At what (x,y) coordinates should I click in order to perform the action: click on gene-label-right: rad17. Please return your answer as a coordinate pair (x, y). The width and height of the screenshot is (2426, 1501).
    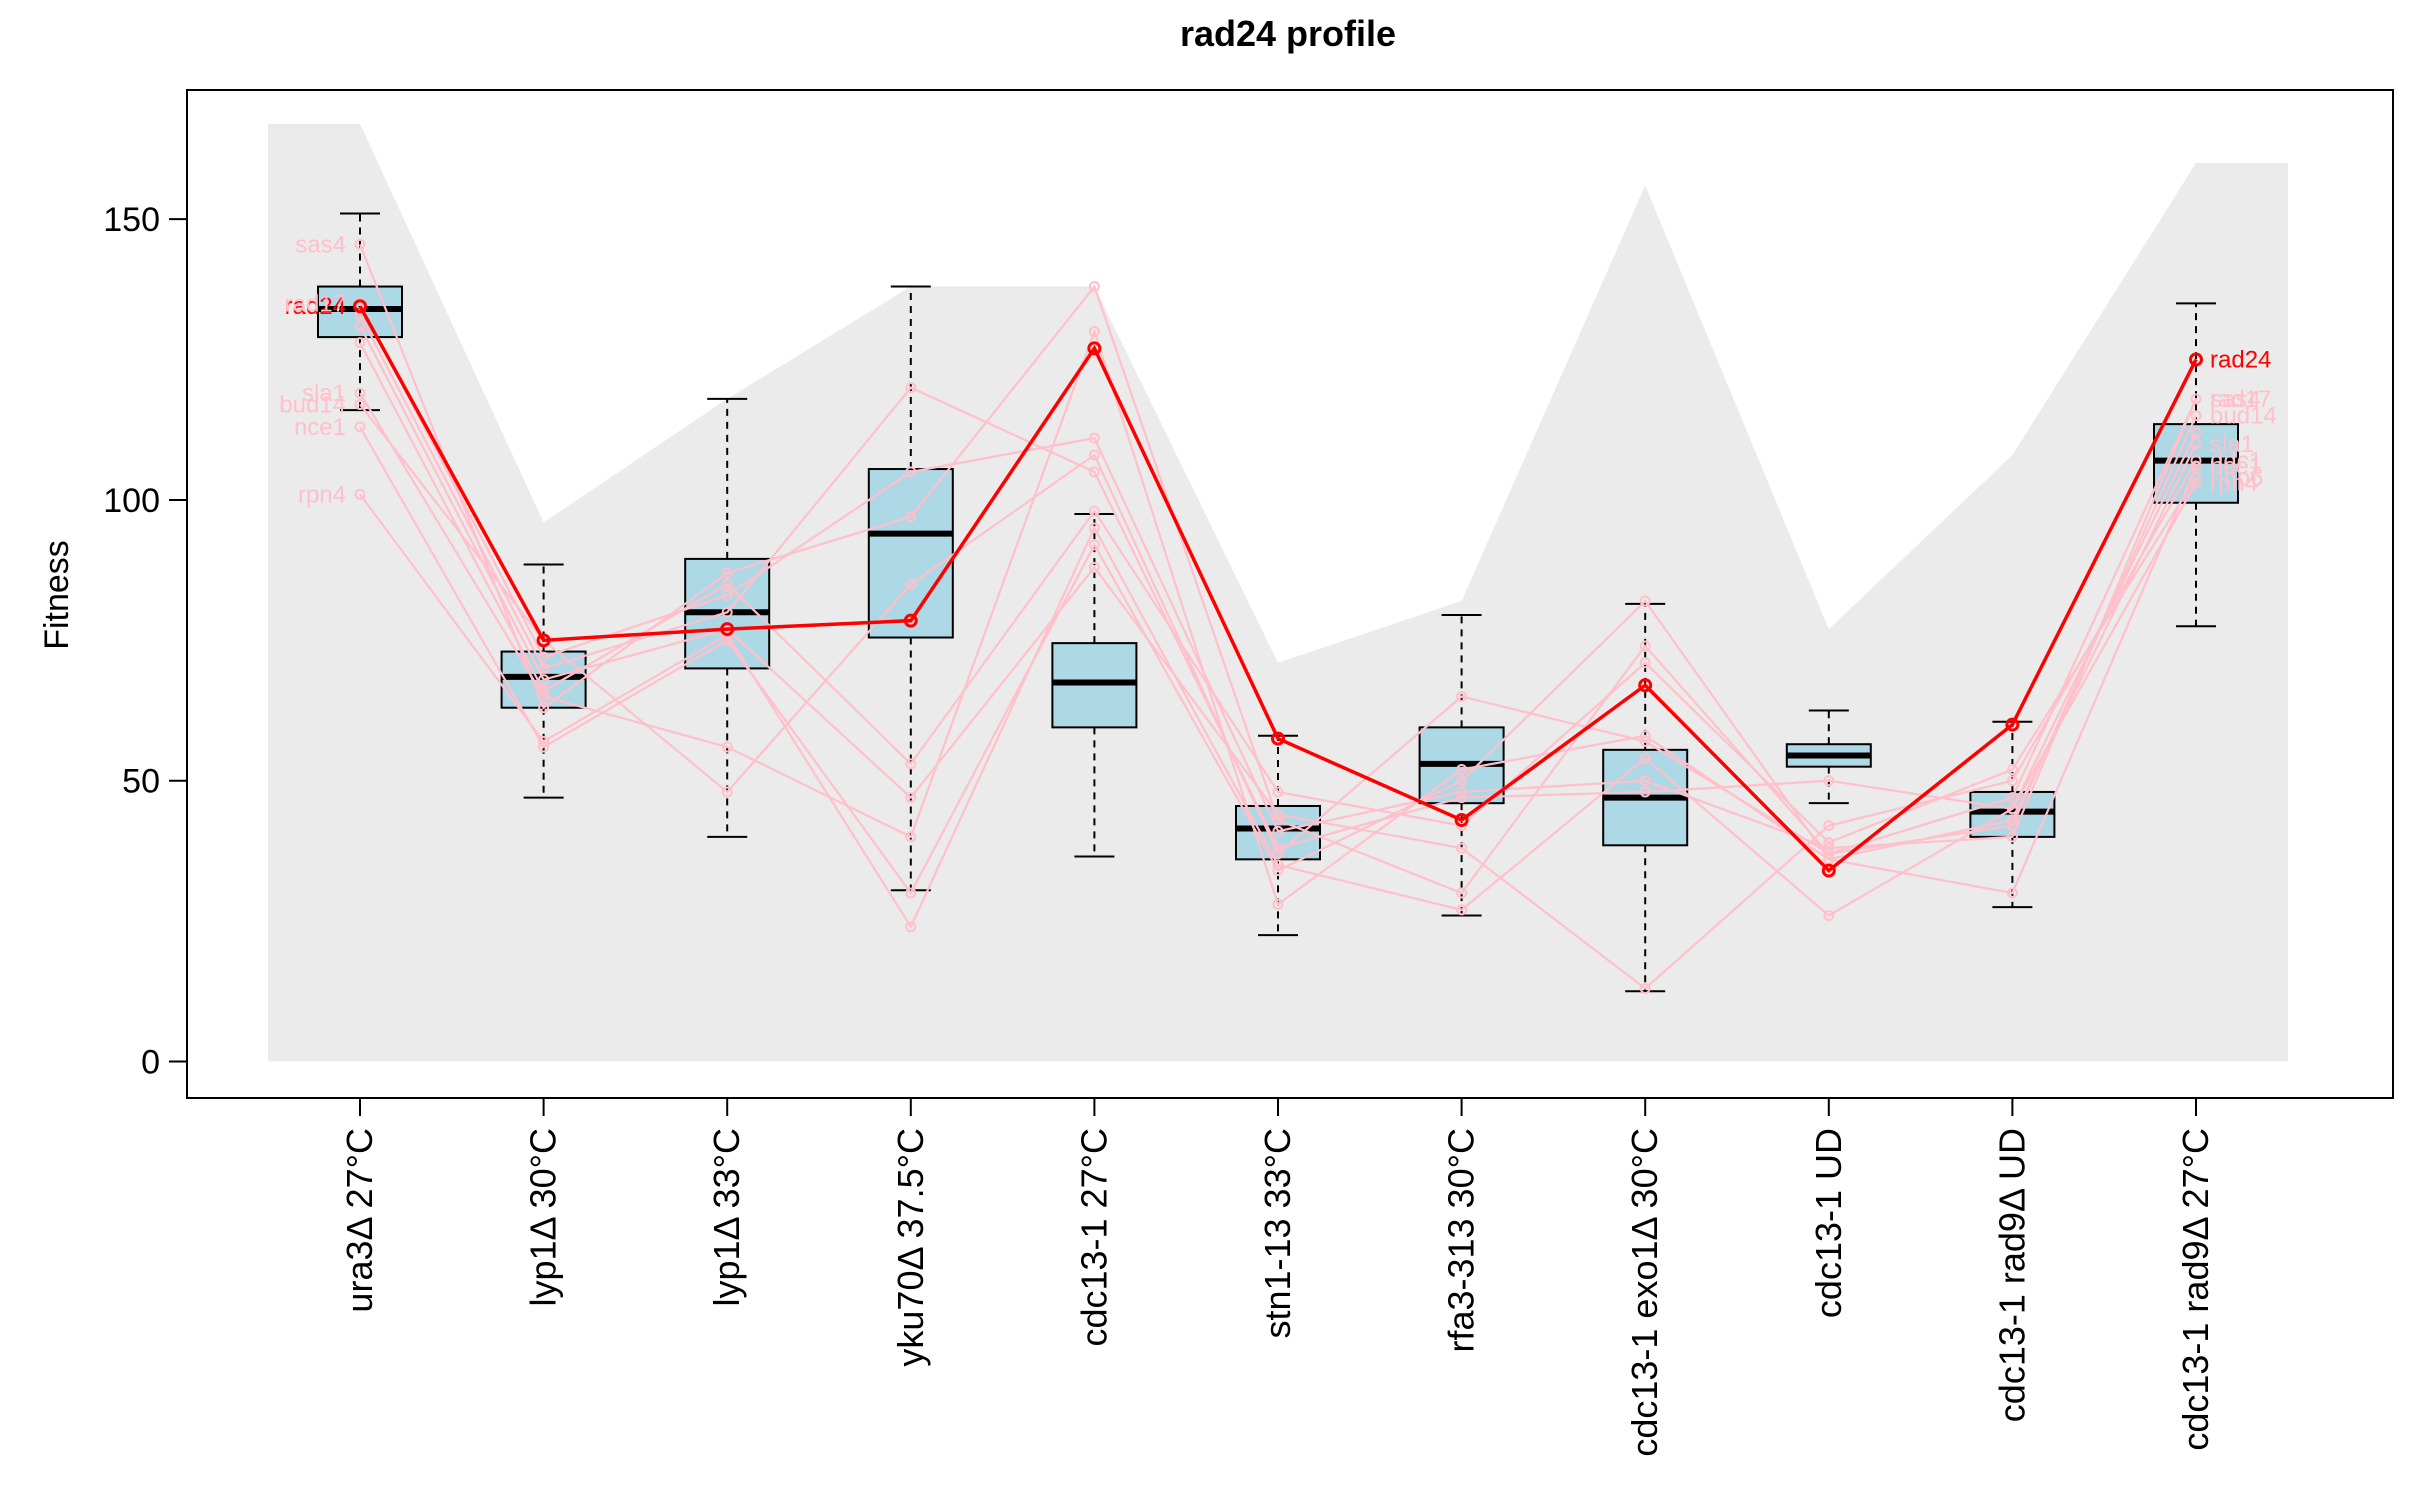
    Looking at the image, I should click on (2240, 399).